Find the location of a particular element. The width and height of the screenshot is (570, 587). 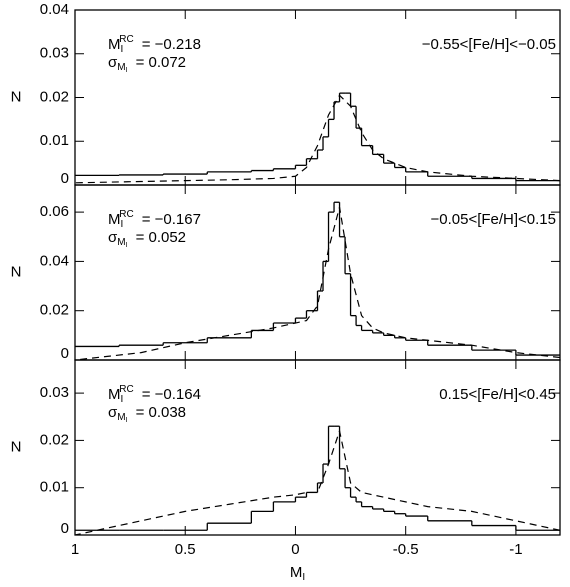

x-tick-label: -1 is located at coordinates (515, 549).